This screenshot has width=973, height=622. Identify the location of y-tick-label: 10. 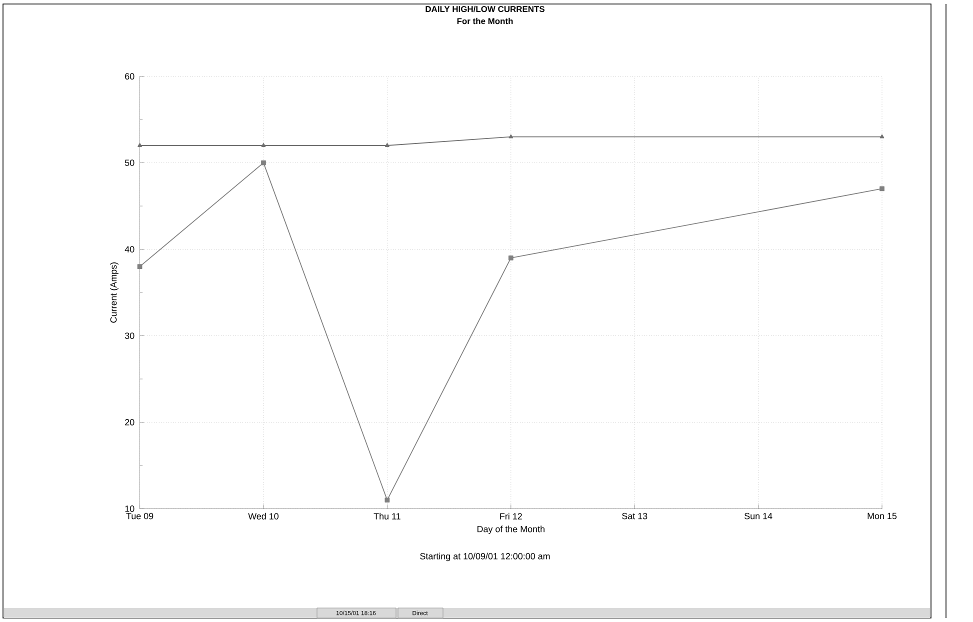
(129, 509).